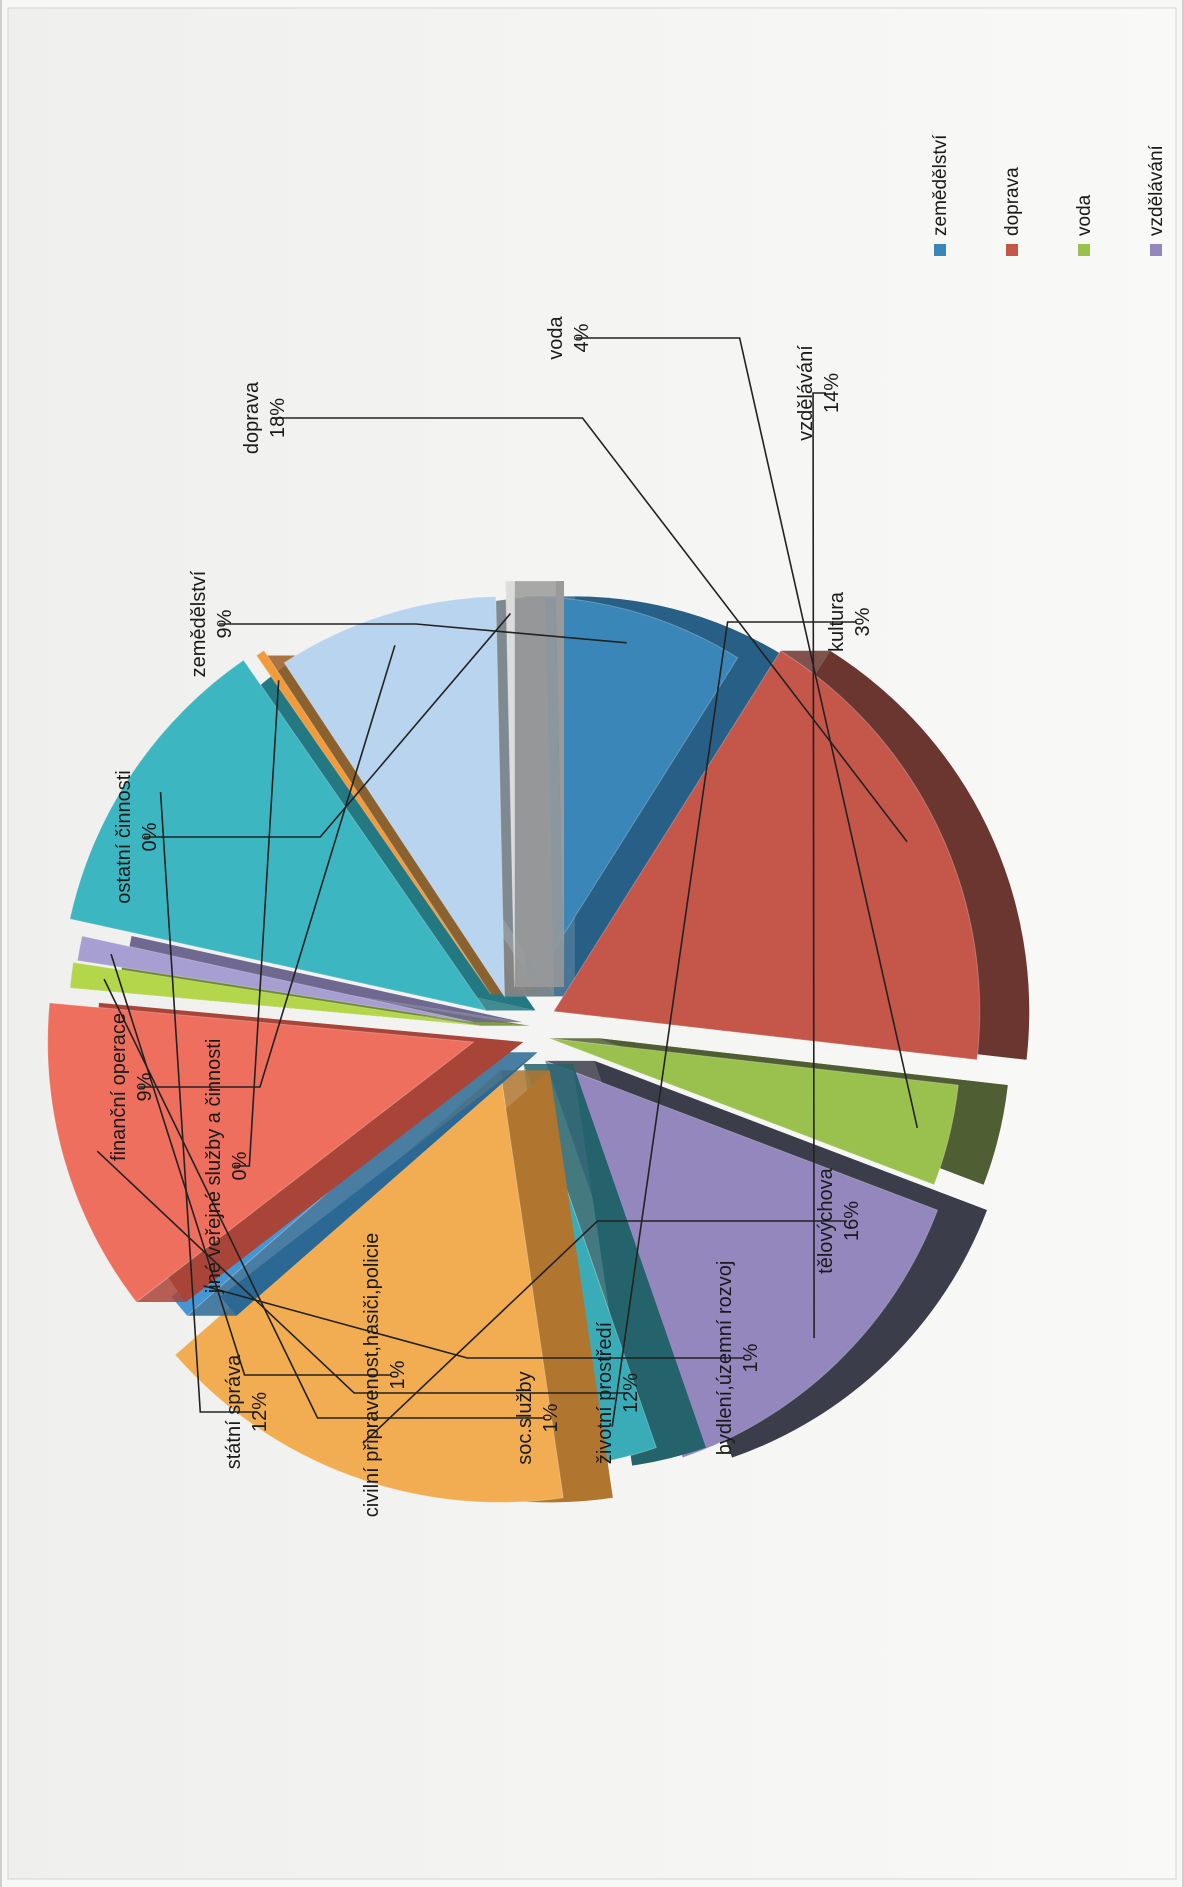  I want to click on slice-wall-vzdelavani, so click(766, 1135).